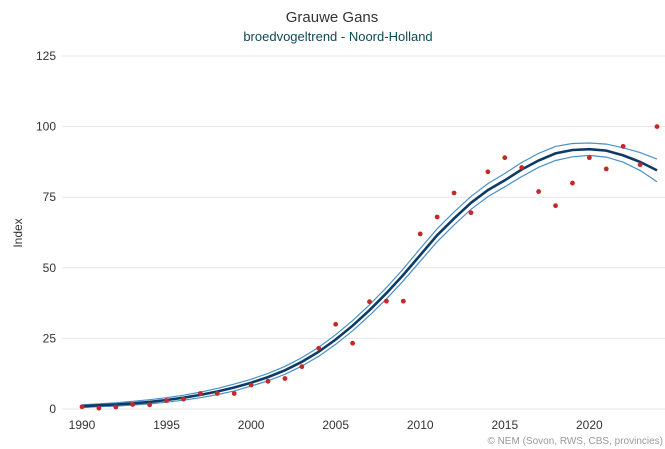 This screenshot has width=665, height=449. What do you see at coordinates (82, 425) in the screenshot?
I see `x-tick-label-1990: 1990` at bounding box center [82, 425].